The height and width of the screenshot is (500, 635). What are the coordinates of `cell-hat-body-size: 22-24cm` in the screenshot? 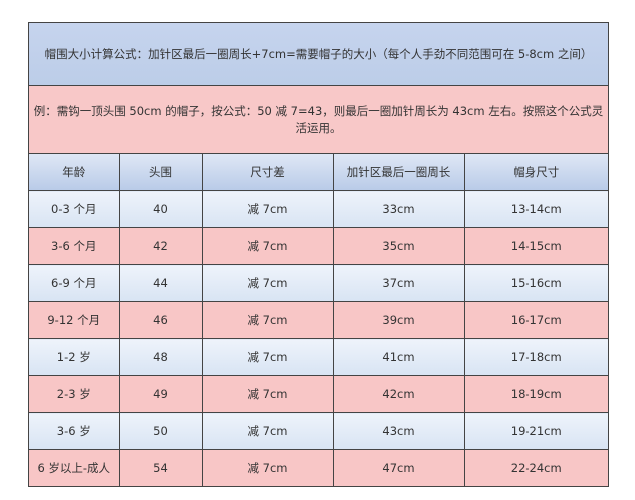 It's located at (535, 467).